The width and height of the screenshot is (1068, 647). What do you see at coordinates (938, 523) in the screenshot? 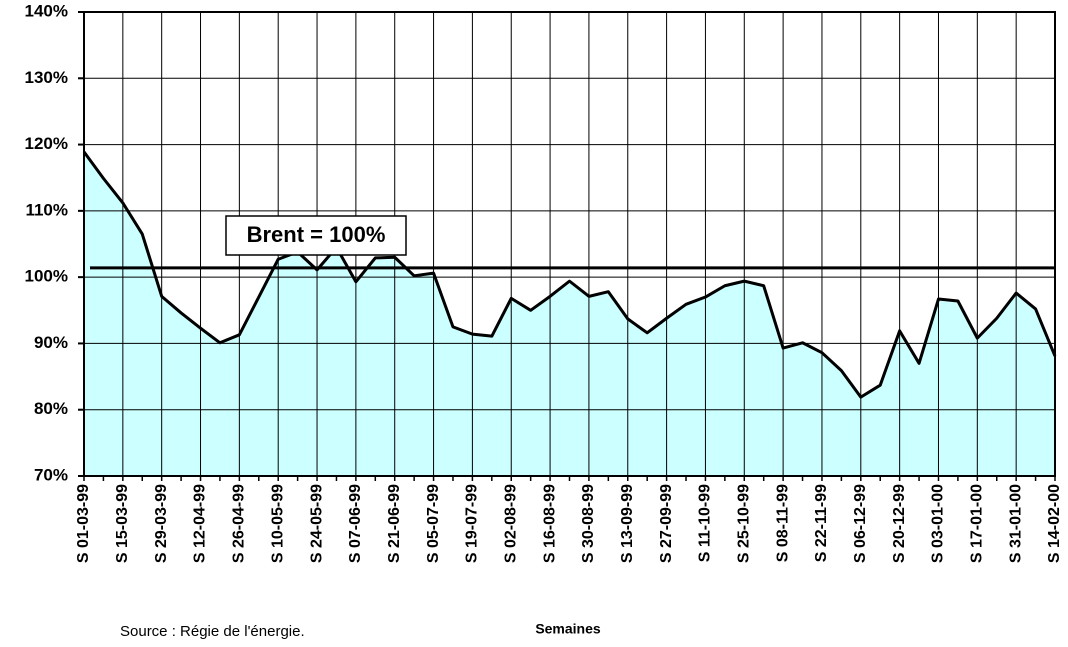
I see `x-tick-label: S 03-01-00` at bounding box center [938, 523].